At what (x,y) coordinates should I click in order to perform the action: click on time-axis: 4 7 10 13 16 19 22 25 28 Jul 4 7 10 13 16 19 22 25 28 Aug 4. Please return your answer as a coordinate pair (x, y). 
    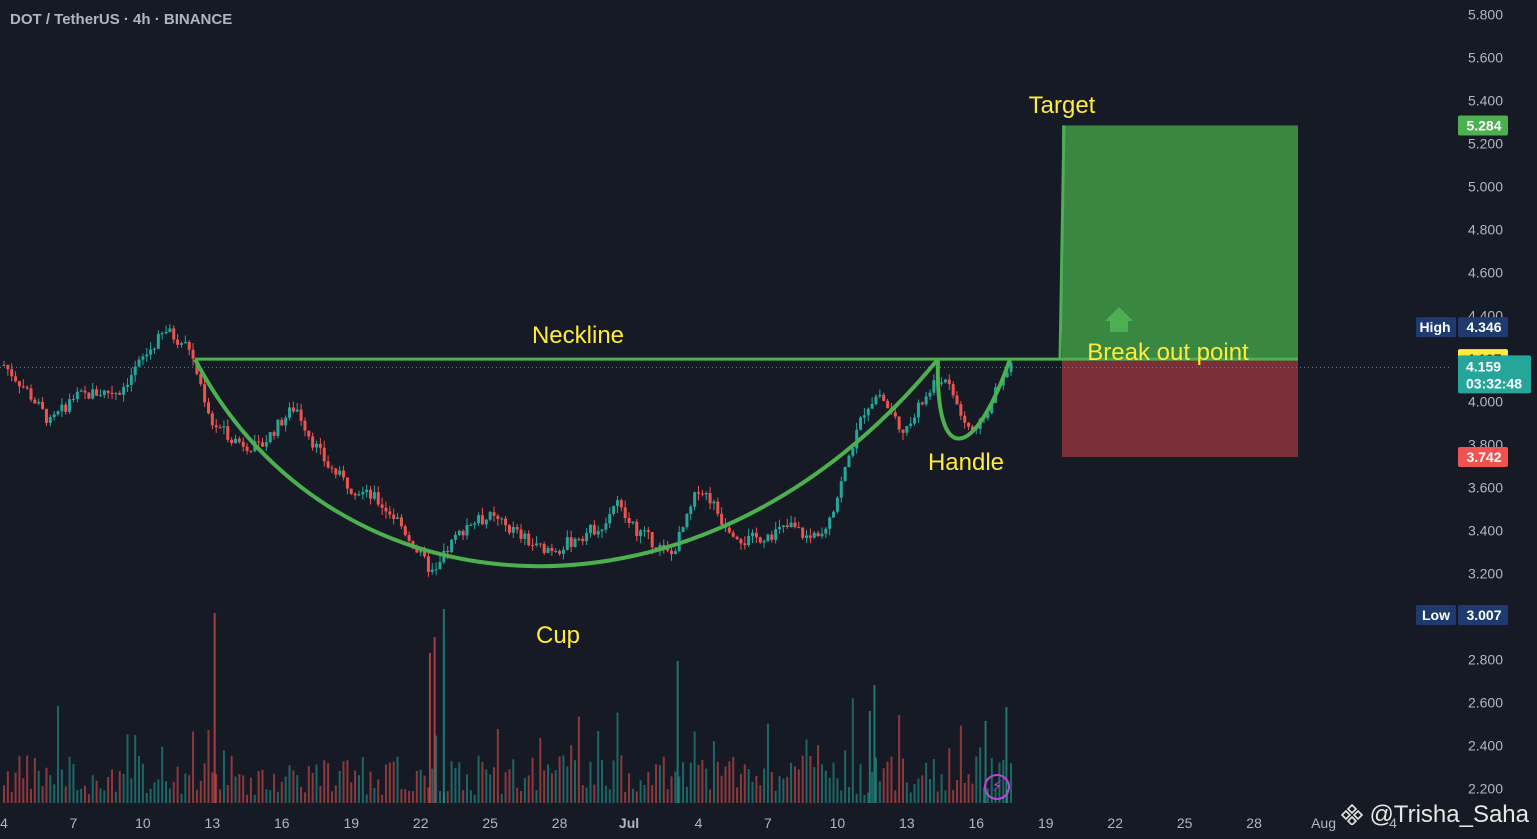
    Looking at the image, I should click on (698, 823).